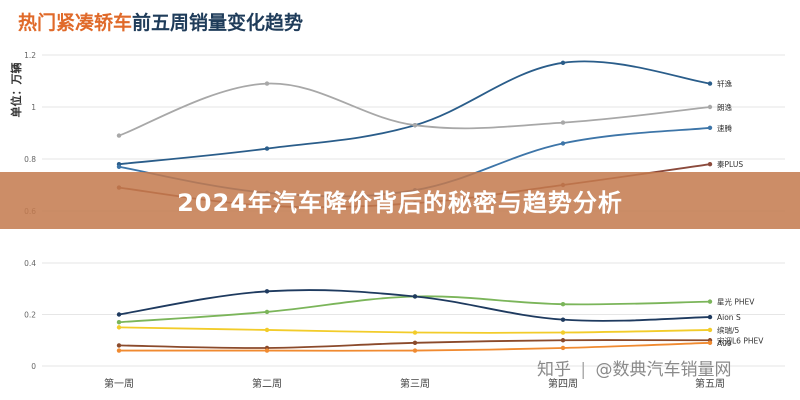 Image resolution: width=800 pixels, height=400 pixels. I want to click on x-tick-label-2: 第三周, so click(415, 383).